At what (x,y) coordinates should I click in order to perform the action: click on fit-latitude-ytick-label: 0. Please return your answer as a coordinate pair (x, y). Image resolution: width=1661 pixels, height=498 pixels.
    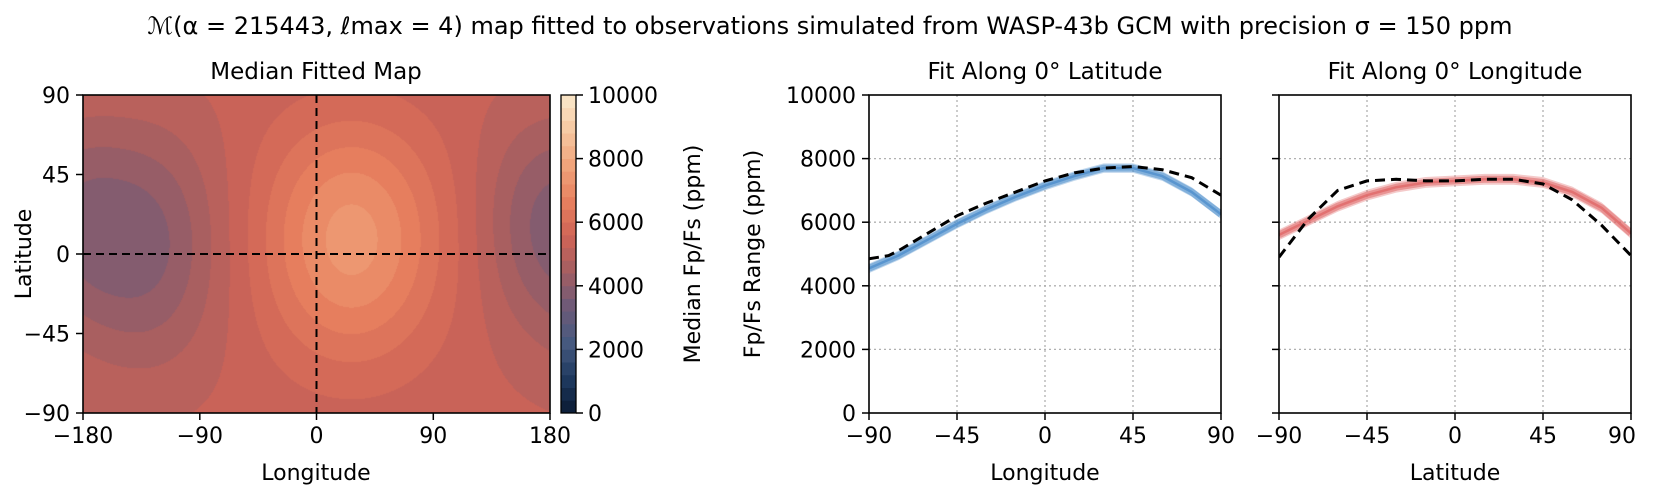
    Looking at the image, I should click on (849, 414).